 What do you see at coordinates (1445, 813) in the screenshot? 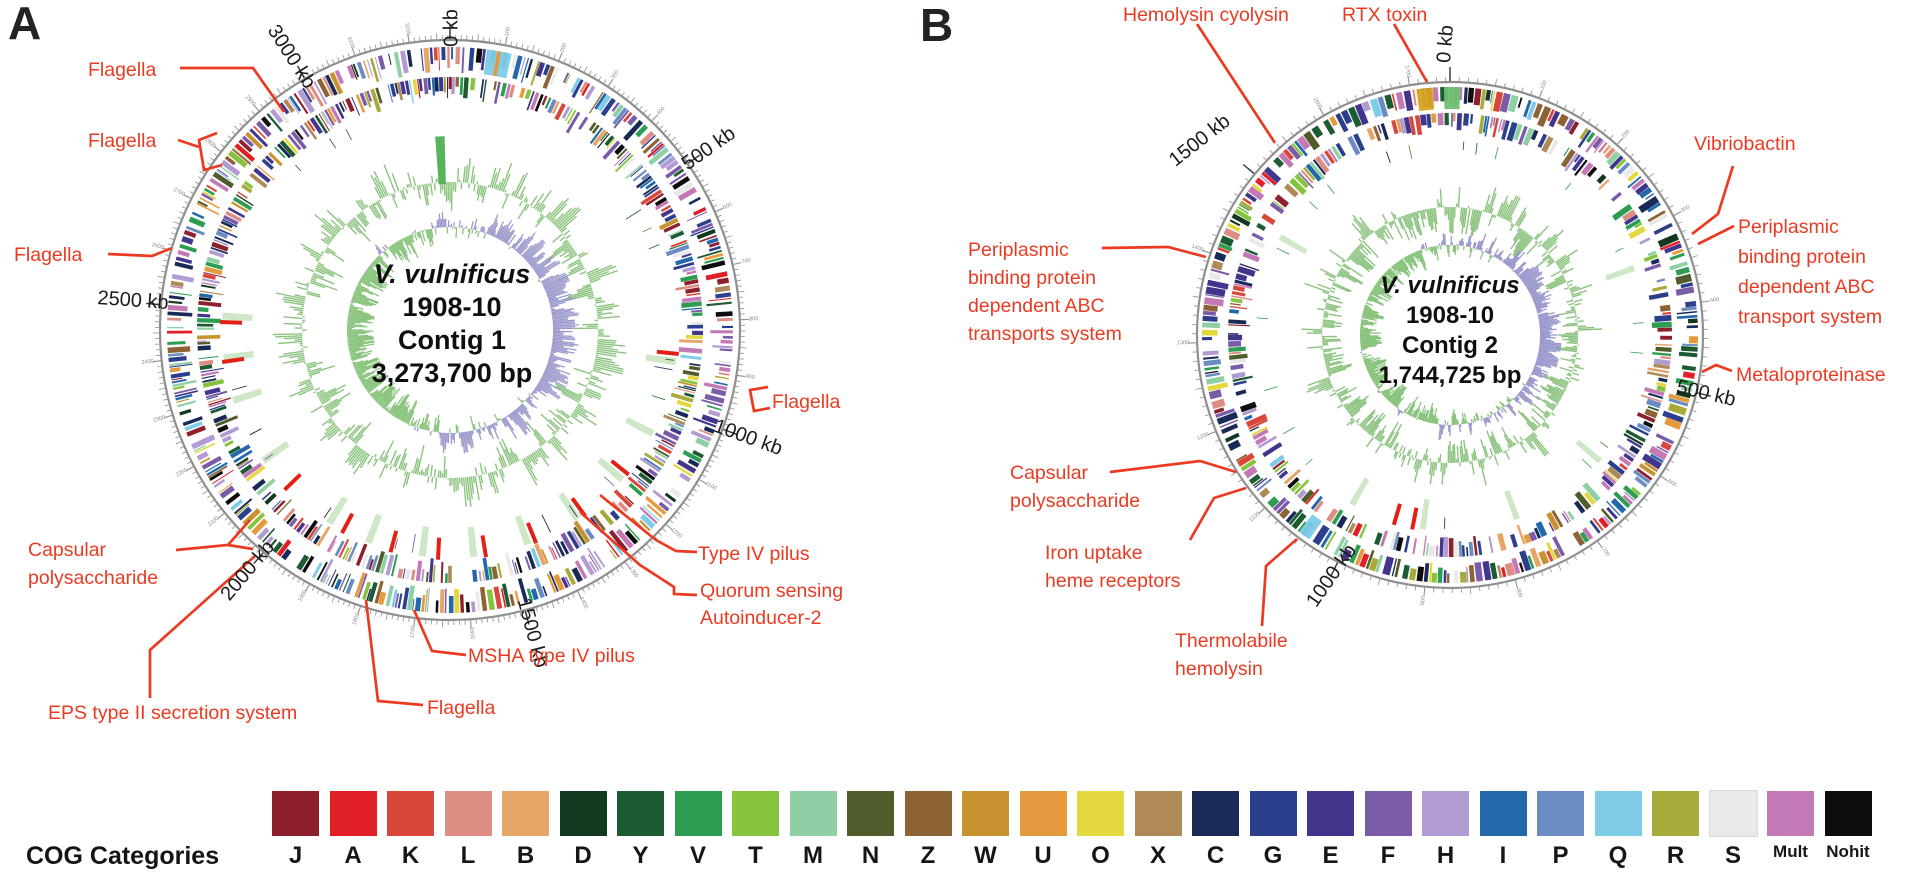
I see `legend-swatch-H` at bounding box center [1445, 813].